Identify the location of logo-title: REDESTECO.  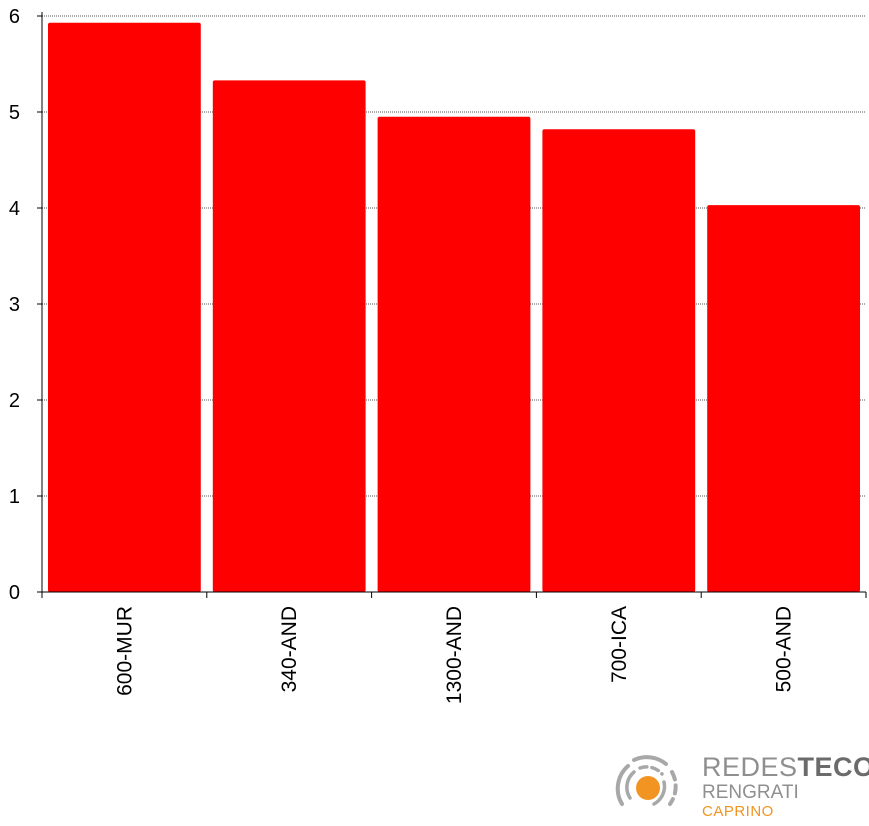
(785, 767).